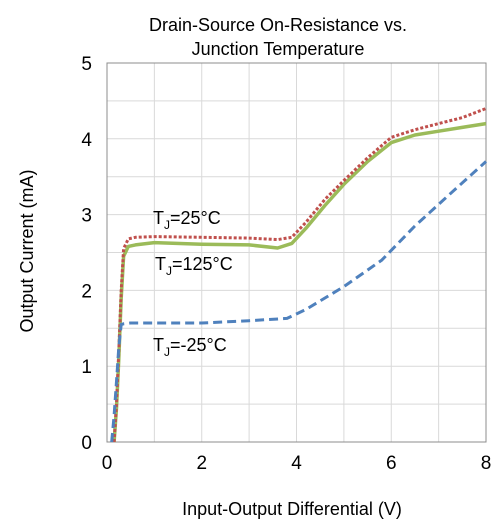  Describe the element at coordinates (278, 49) in the screenshot. I see `chart-title-line2: Junction Temperature` at that location.